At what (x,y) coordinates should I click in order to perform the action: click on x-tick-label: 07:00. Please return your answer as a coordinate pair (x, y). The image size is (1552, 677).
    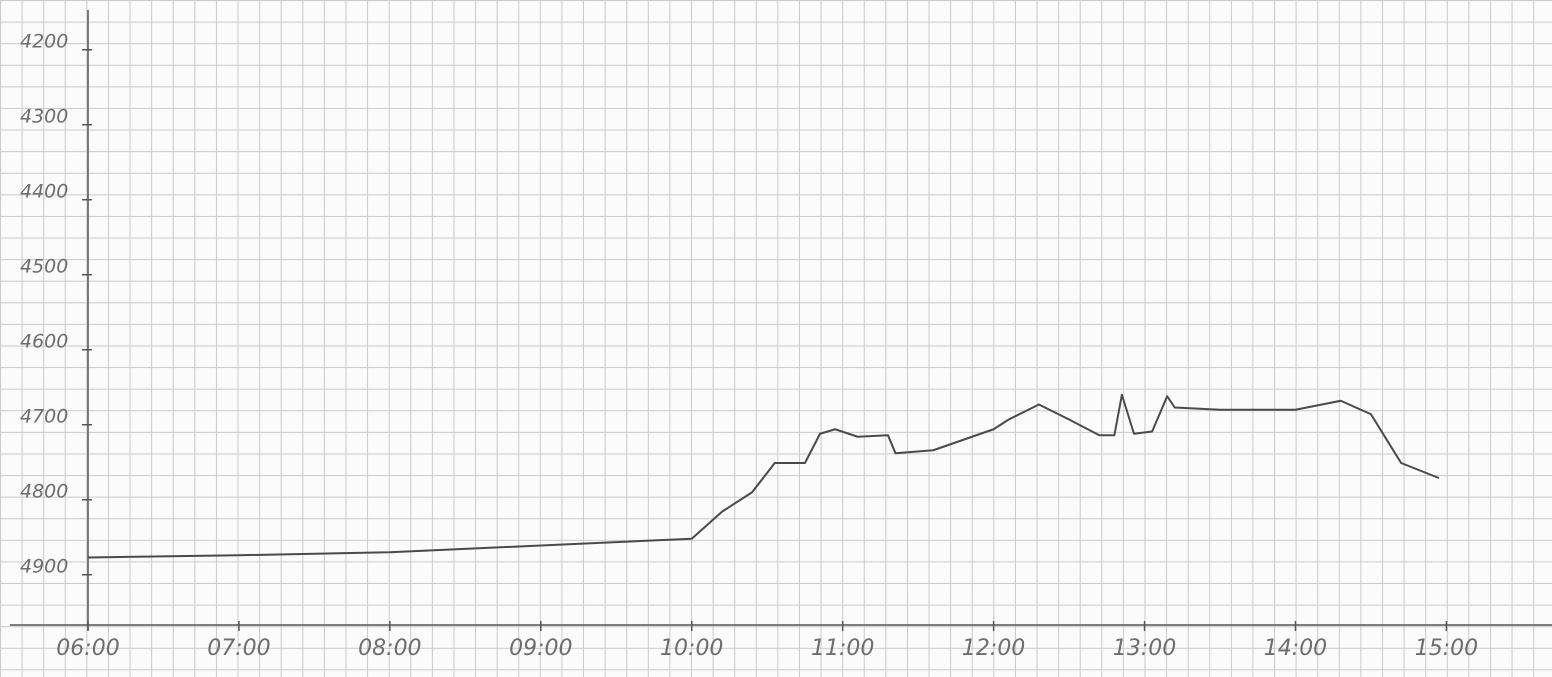
    Looking at the image, I should click on (238, 648).